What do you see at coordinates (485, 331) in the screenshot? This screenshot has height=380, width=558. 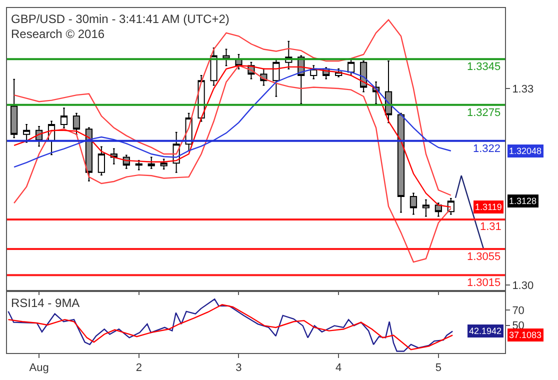 I see `annotation: 42.1942` at bounding box center [485, 331].